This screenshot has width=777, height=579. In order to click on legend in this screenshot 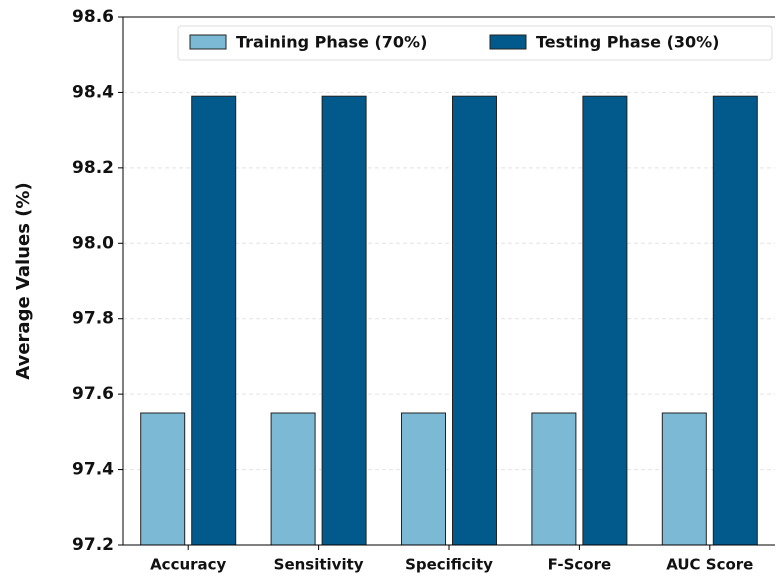, I will do `click(475, 43)`.